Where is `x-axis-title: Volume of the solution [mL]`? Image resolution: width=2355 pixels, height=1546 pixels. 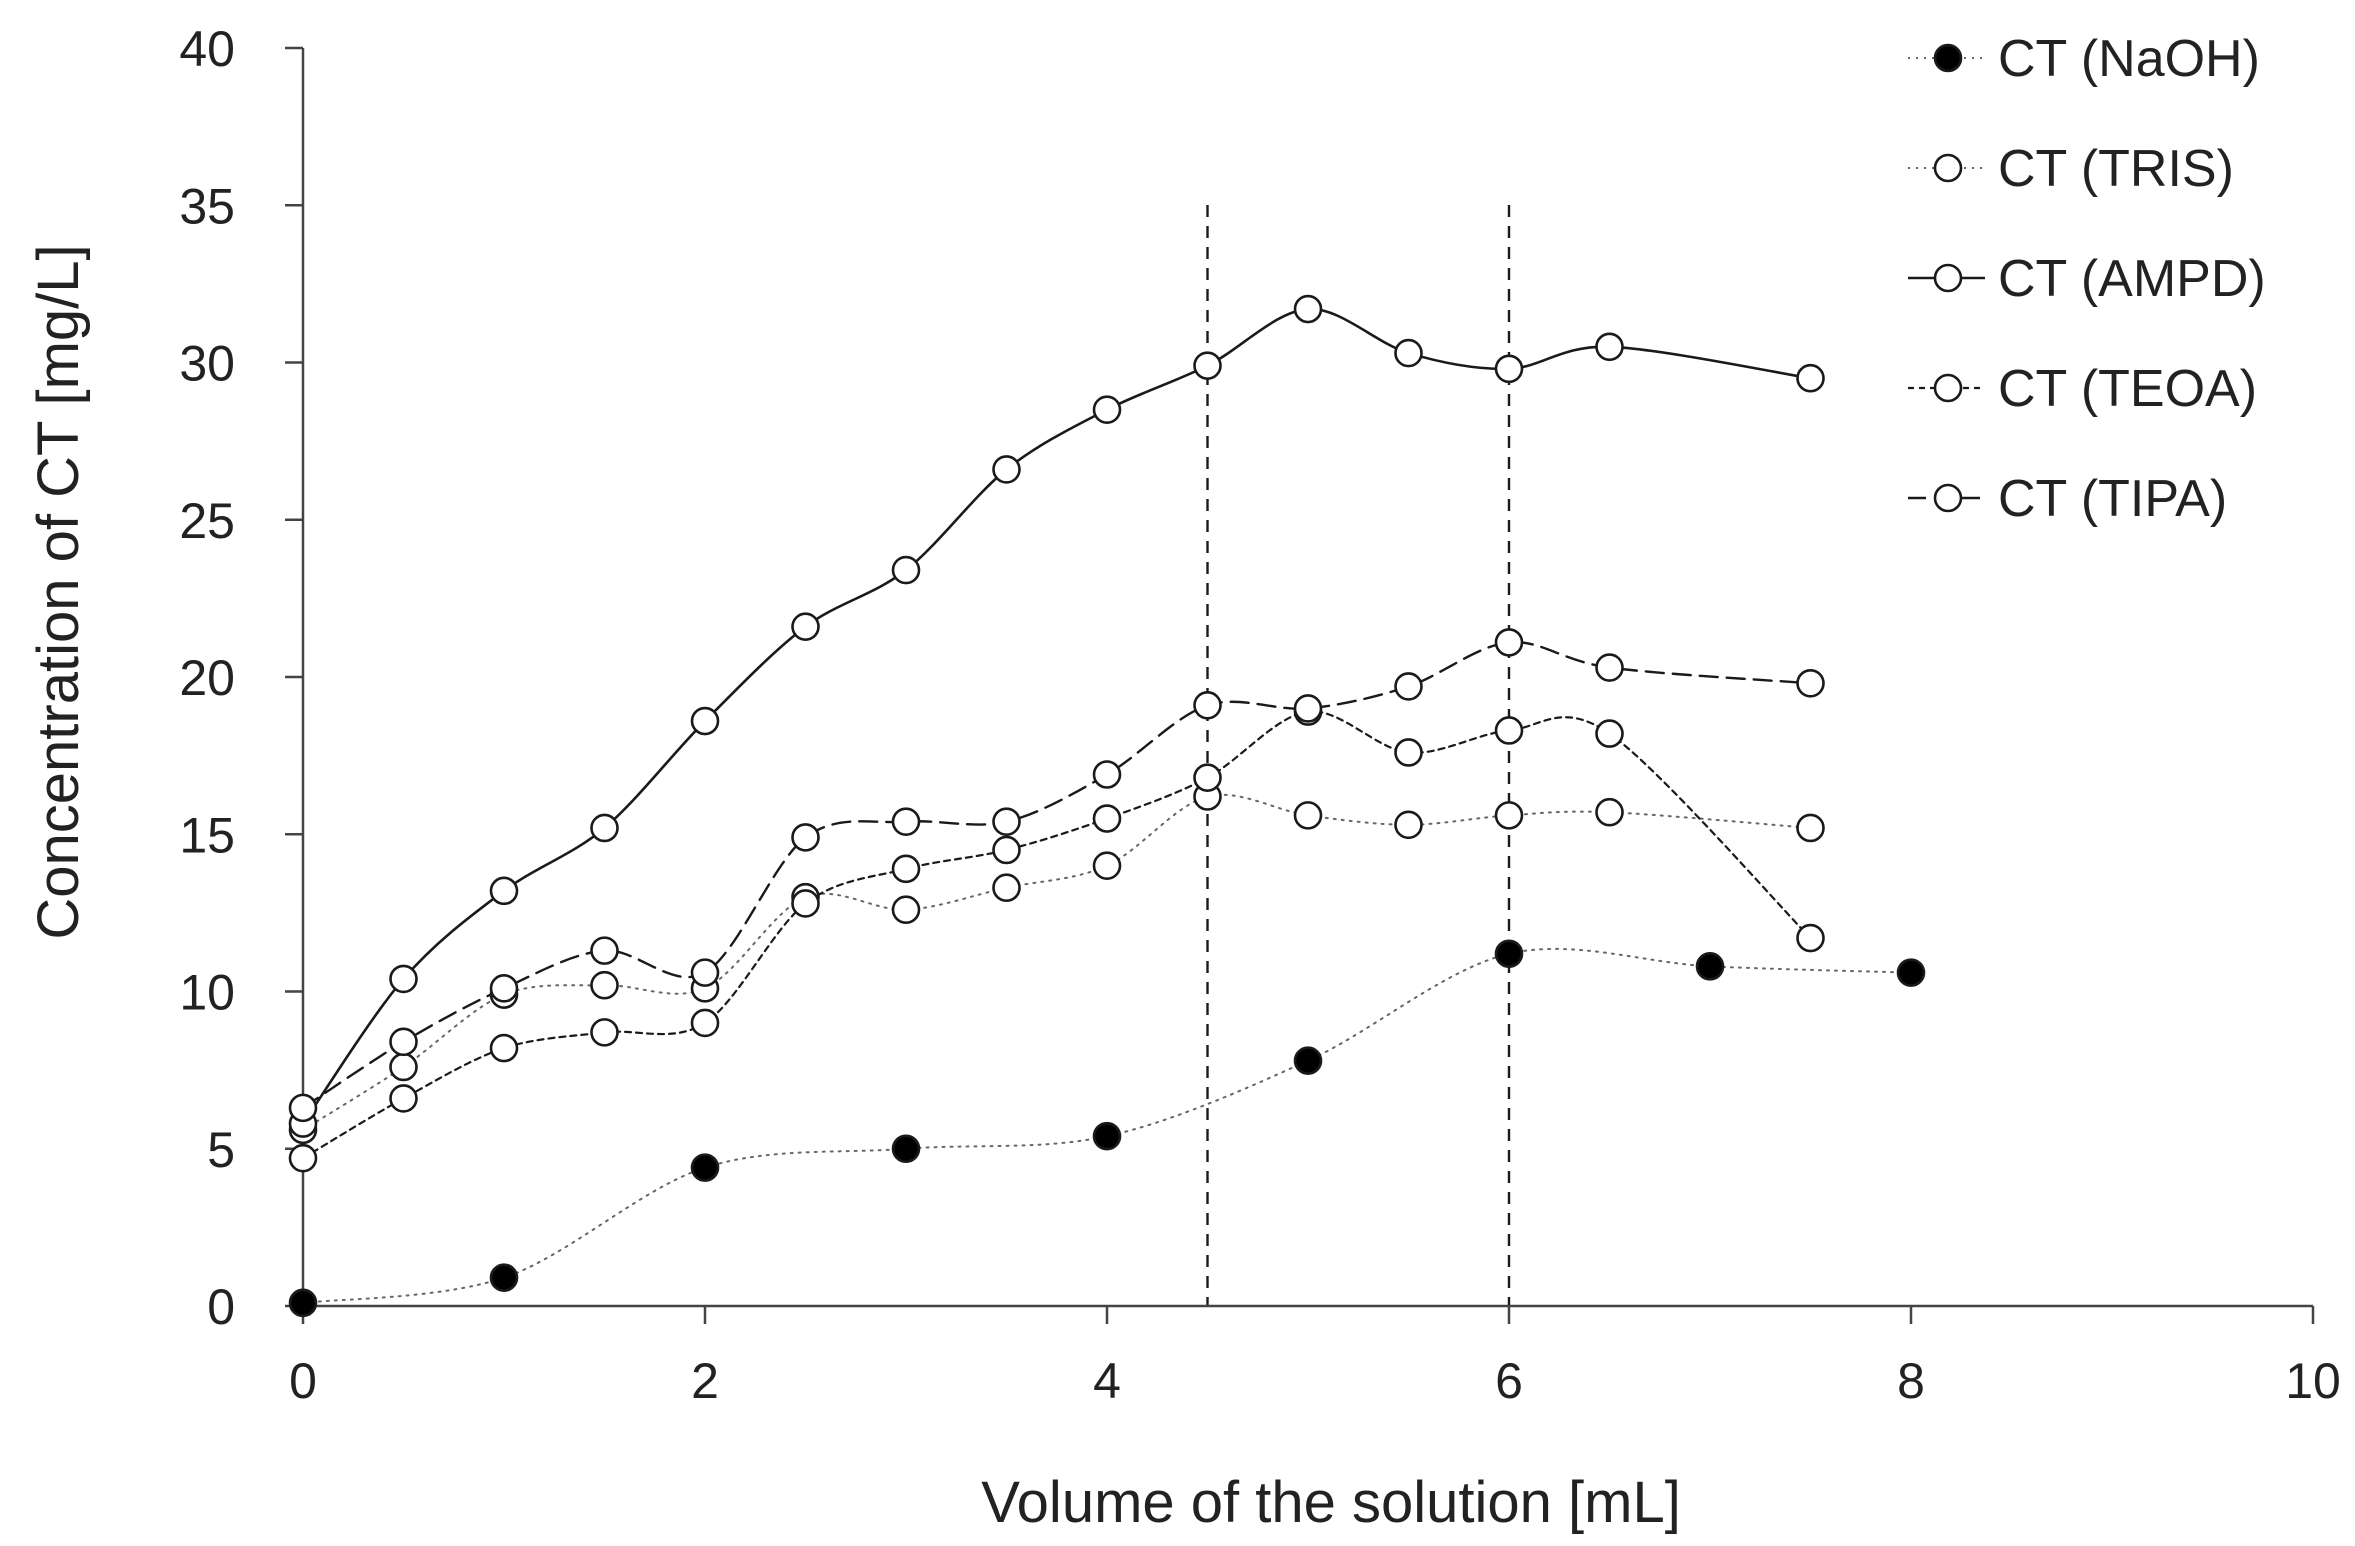
x-axis-title: Volume of the solution [mL] is located at coordinates (1331, 1502).